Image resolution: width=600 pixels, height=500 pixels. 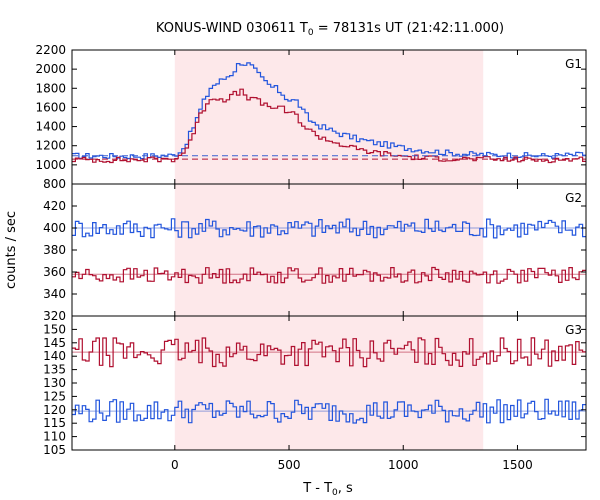 What do you see at coordinates (54, 396) in the screenshot?
I see `y-tick-label-g3: 125` at bounding box center [54, 396].